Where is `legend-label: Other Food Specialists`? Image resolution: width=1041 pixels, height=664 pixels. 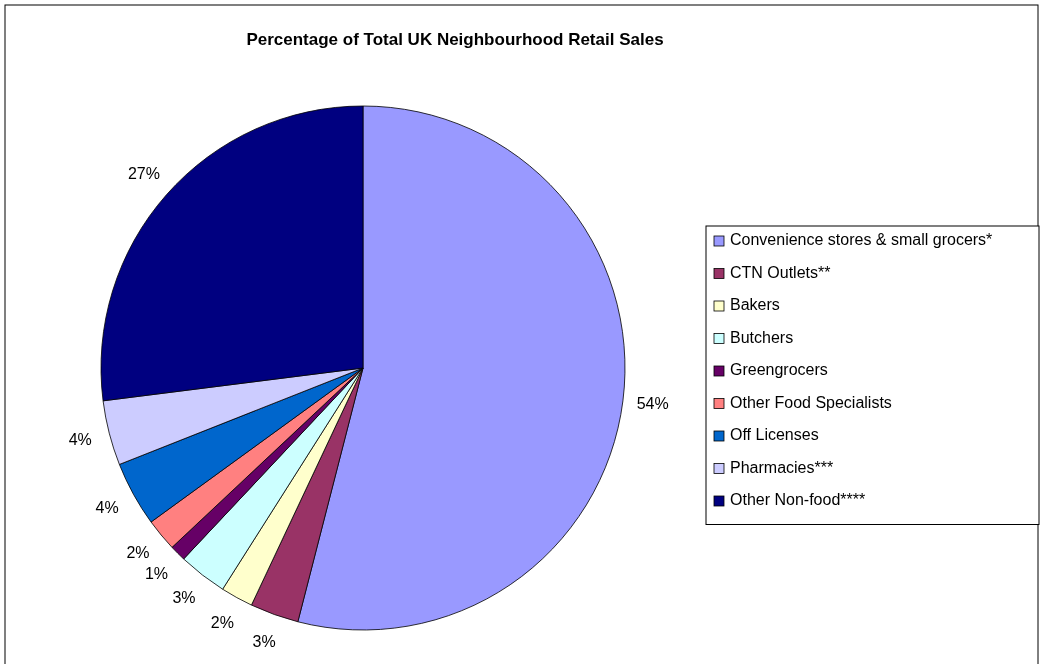
legend-label: Other Food Specialists is located at coordinates (811, 402).